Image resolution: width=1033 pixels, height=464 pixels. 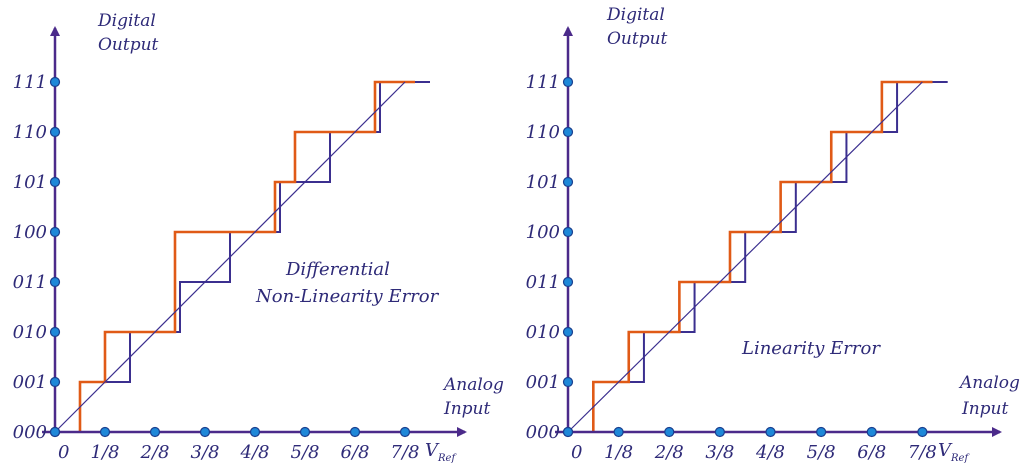 What do you see at coordinates (811, 348) in the screenshot?
I see `annotation-line1: Linearity Error` at bounding box center [811, 348].